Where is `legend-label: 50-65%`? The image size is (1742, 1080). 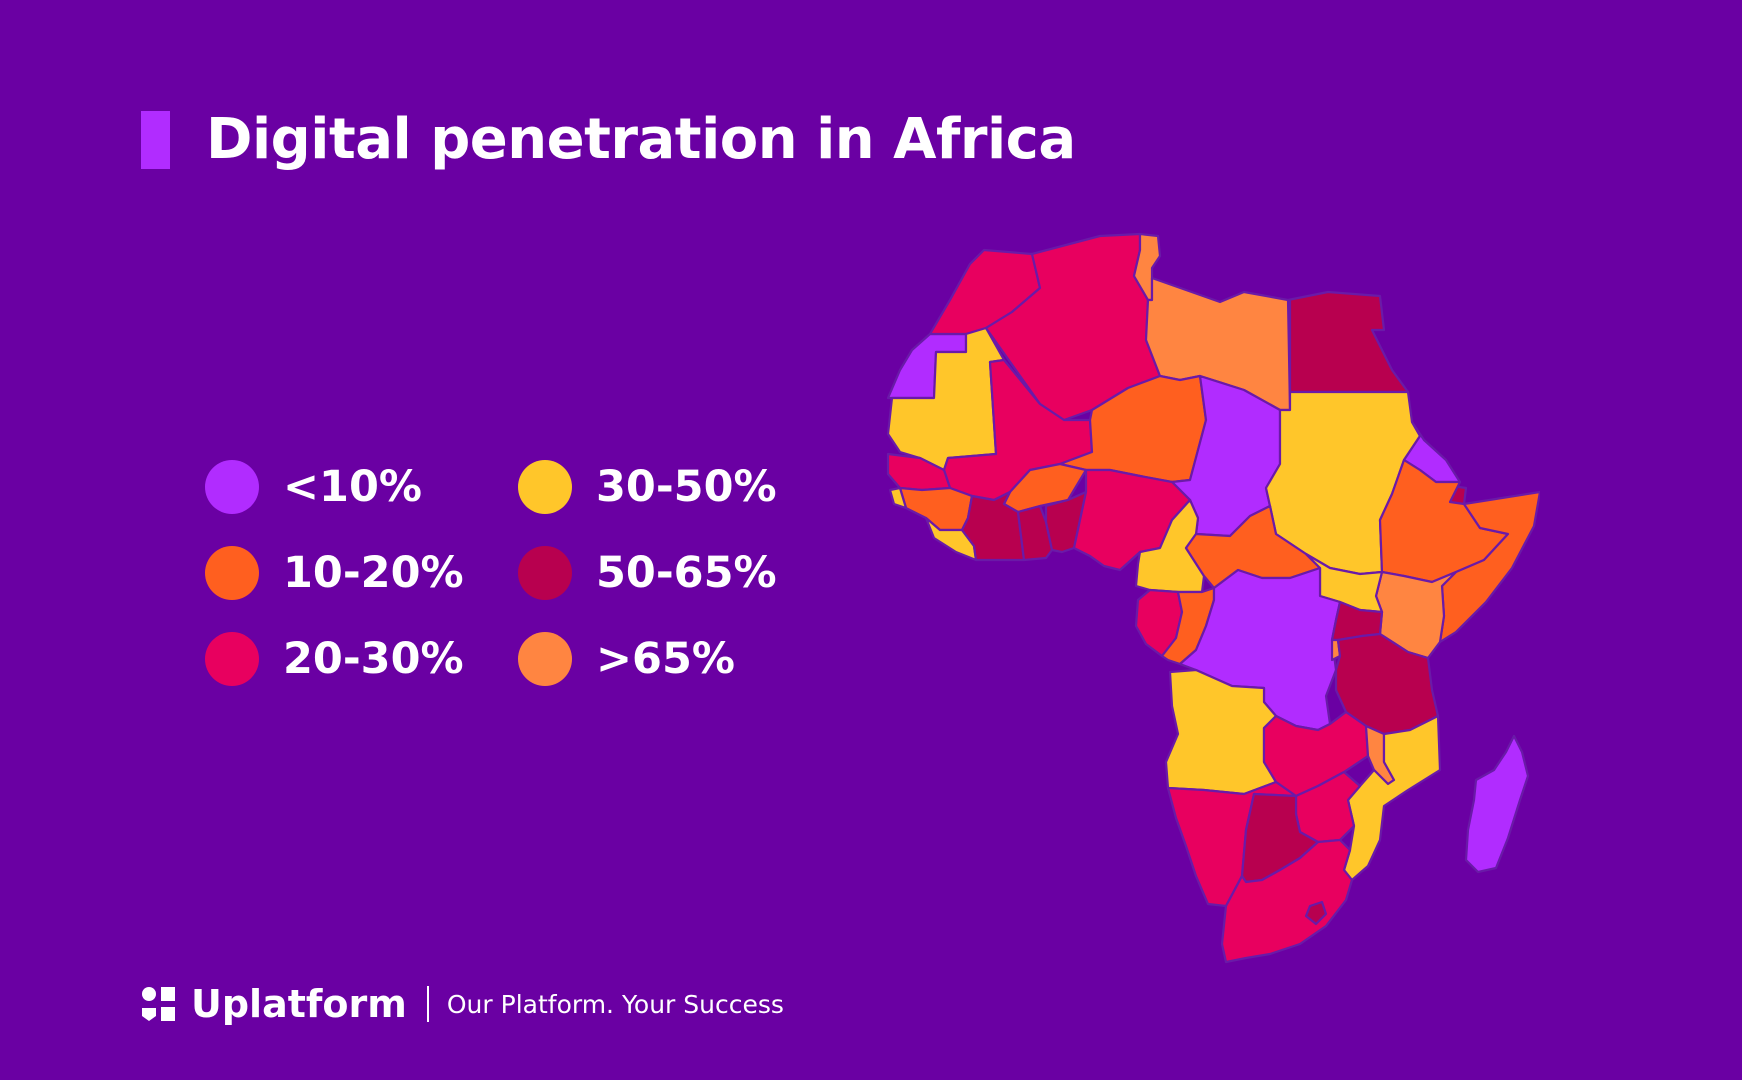
legend-label: 50-65% is located at coordinates (686, 573).